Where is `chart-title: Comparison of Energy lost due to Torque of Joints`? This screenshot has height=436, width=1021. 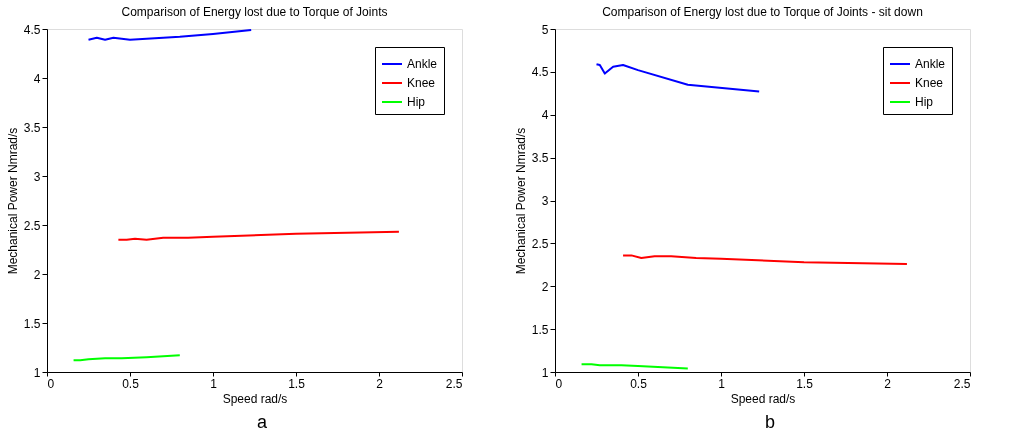 chart-title: Comparison of Energy lost due to Torque of Joints is located at coordinates (254, 12).